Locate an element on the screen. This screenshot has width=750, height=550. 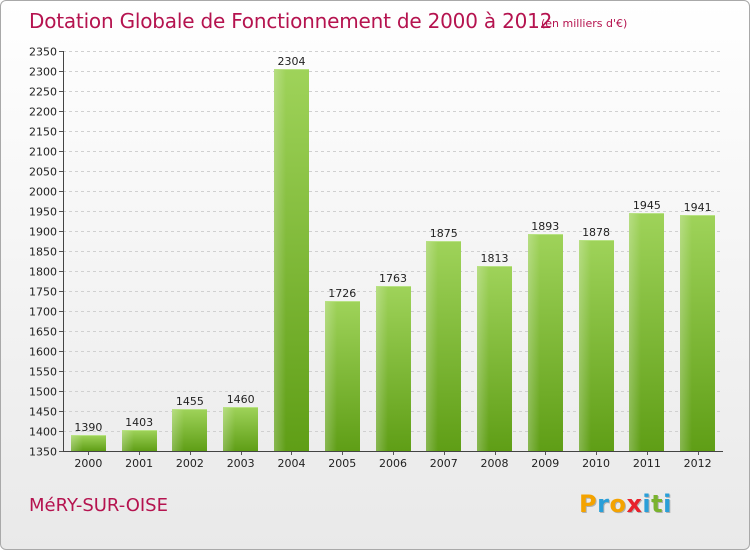
y-tick-label: 1400 is located at coordinates (43, 432).